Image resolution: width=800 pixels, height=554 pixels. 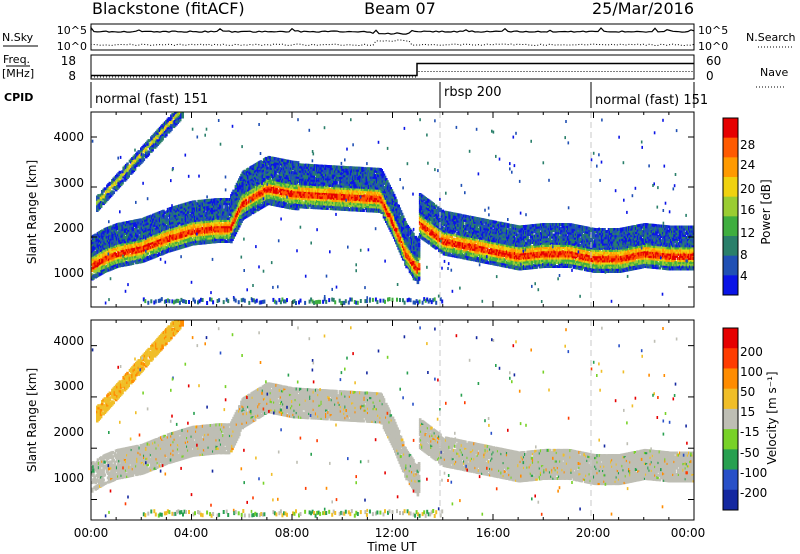 I want to click on cpid-segment-3: normal (fast) 151, so click(x=651, y=100).